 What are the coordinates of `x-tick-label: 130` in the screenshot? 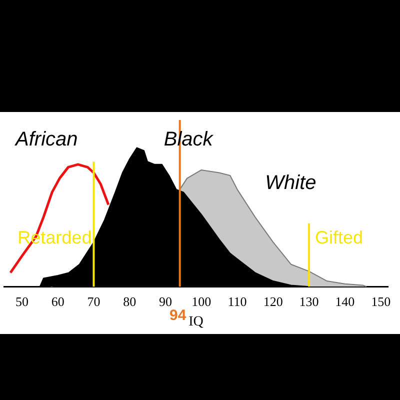 It's located at (309, 301).